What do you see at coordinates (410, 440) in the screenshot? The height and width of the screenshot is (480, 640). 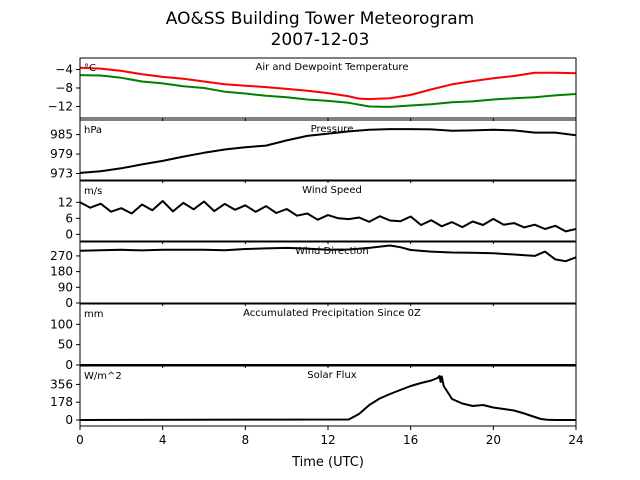 I see `x-tick-label: 16` at bounding box center [410, 440].